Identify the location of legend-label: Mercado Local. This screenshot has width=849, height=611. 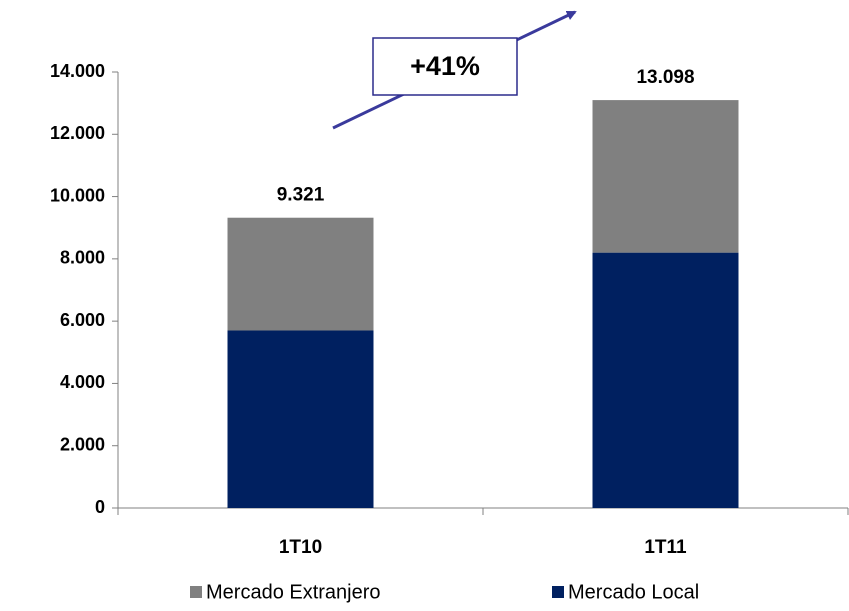
(633, 592).